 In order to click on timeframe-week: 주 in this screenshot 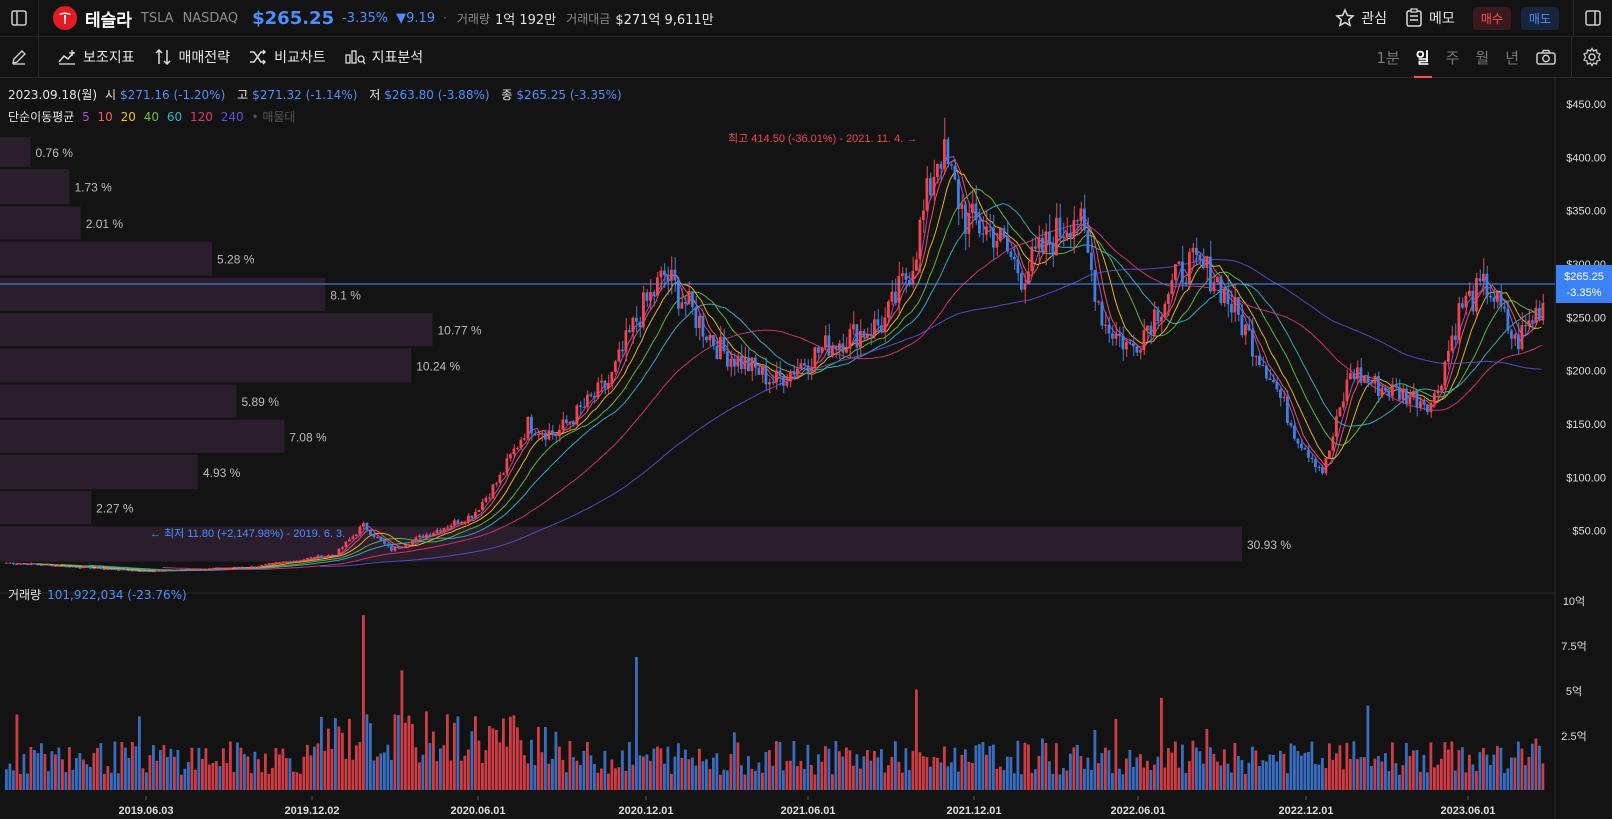, I will do `click(1452, 57)`.